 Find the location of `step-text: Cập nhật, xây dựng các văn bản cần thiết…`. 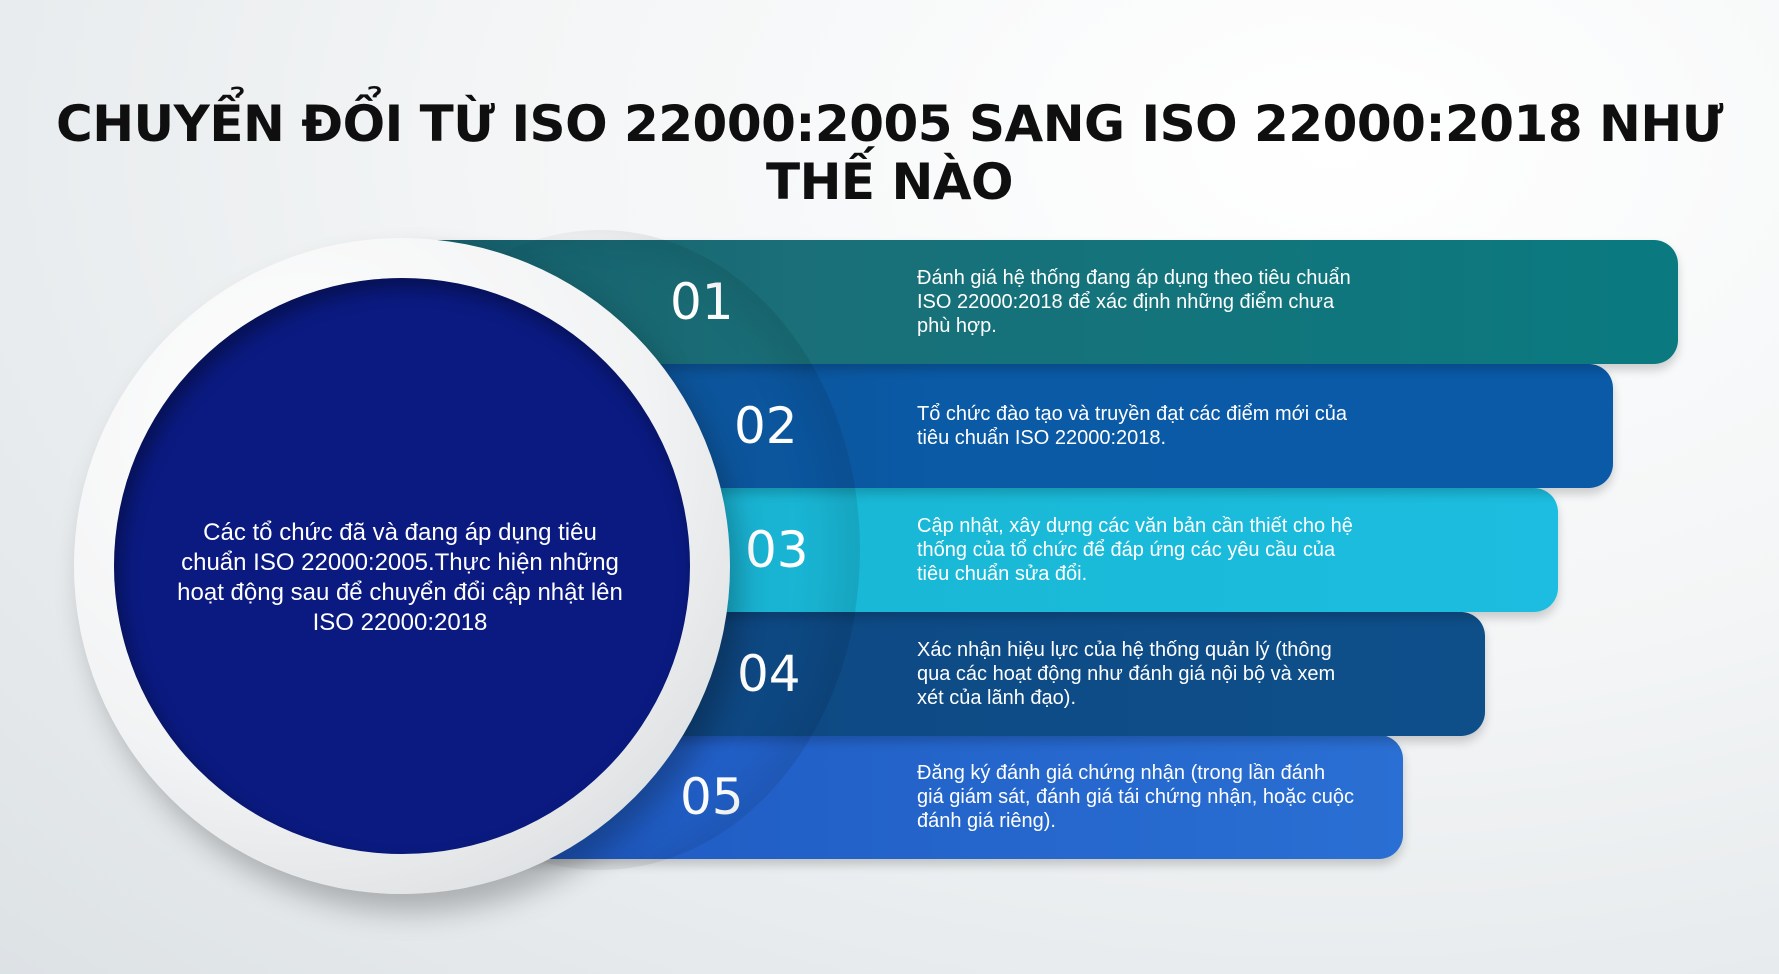

step-text: Cập nhật, xây dựng các văn bản cần thiết… is located at coordinates (1135, 550).